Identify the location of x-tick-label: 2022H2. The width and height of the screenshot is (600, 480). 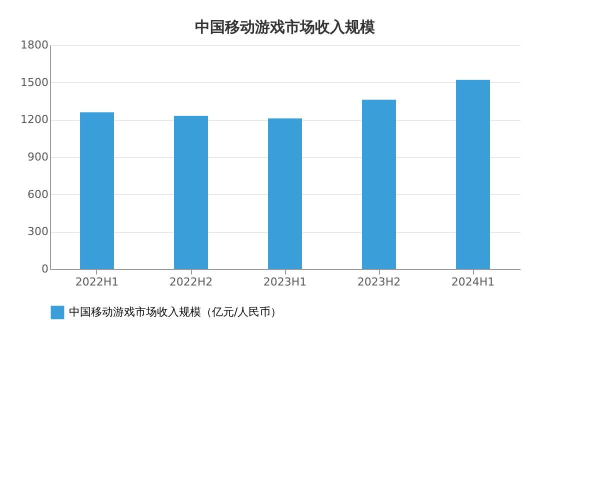
(191, 282).